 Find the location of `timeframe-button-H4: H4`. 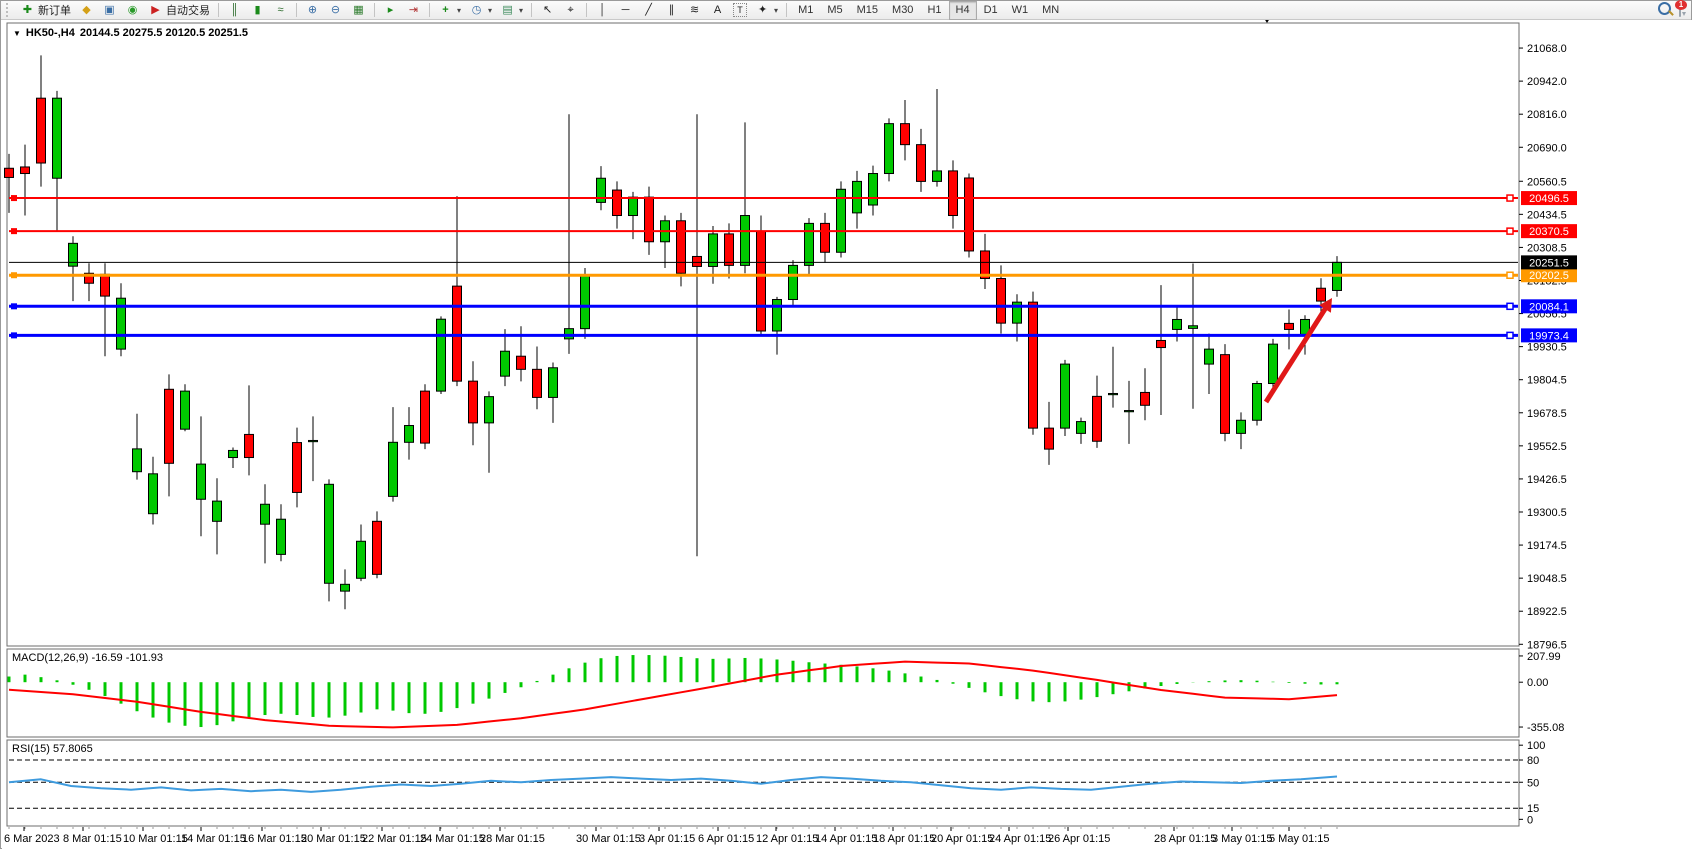

timeframe-button-H4: H4 is located at coordinates (962, 10).